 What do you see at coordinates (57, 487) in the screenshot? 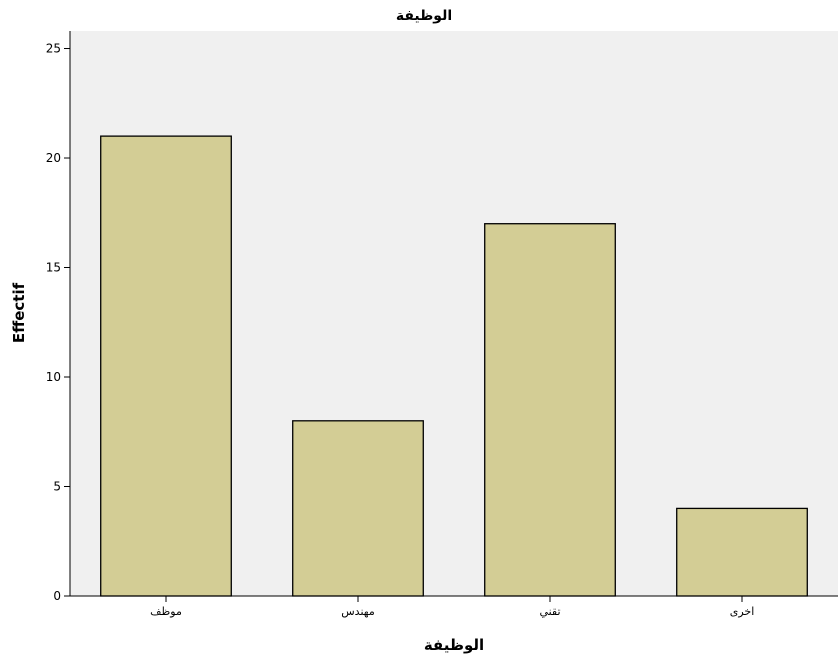
I see `y-tick-label-1: 5` at bounding box center [57, 487].